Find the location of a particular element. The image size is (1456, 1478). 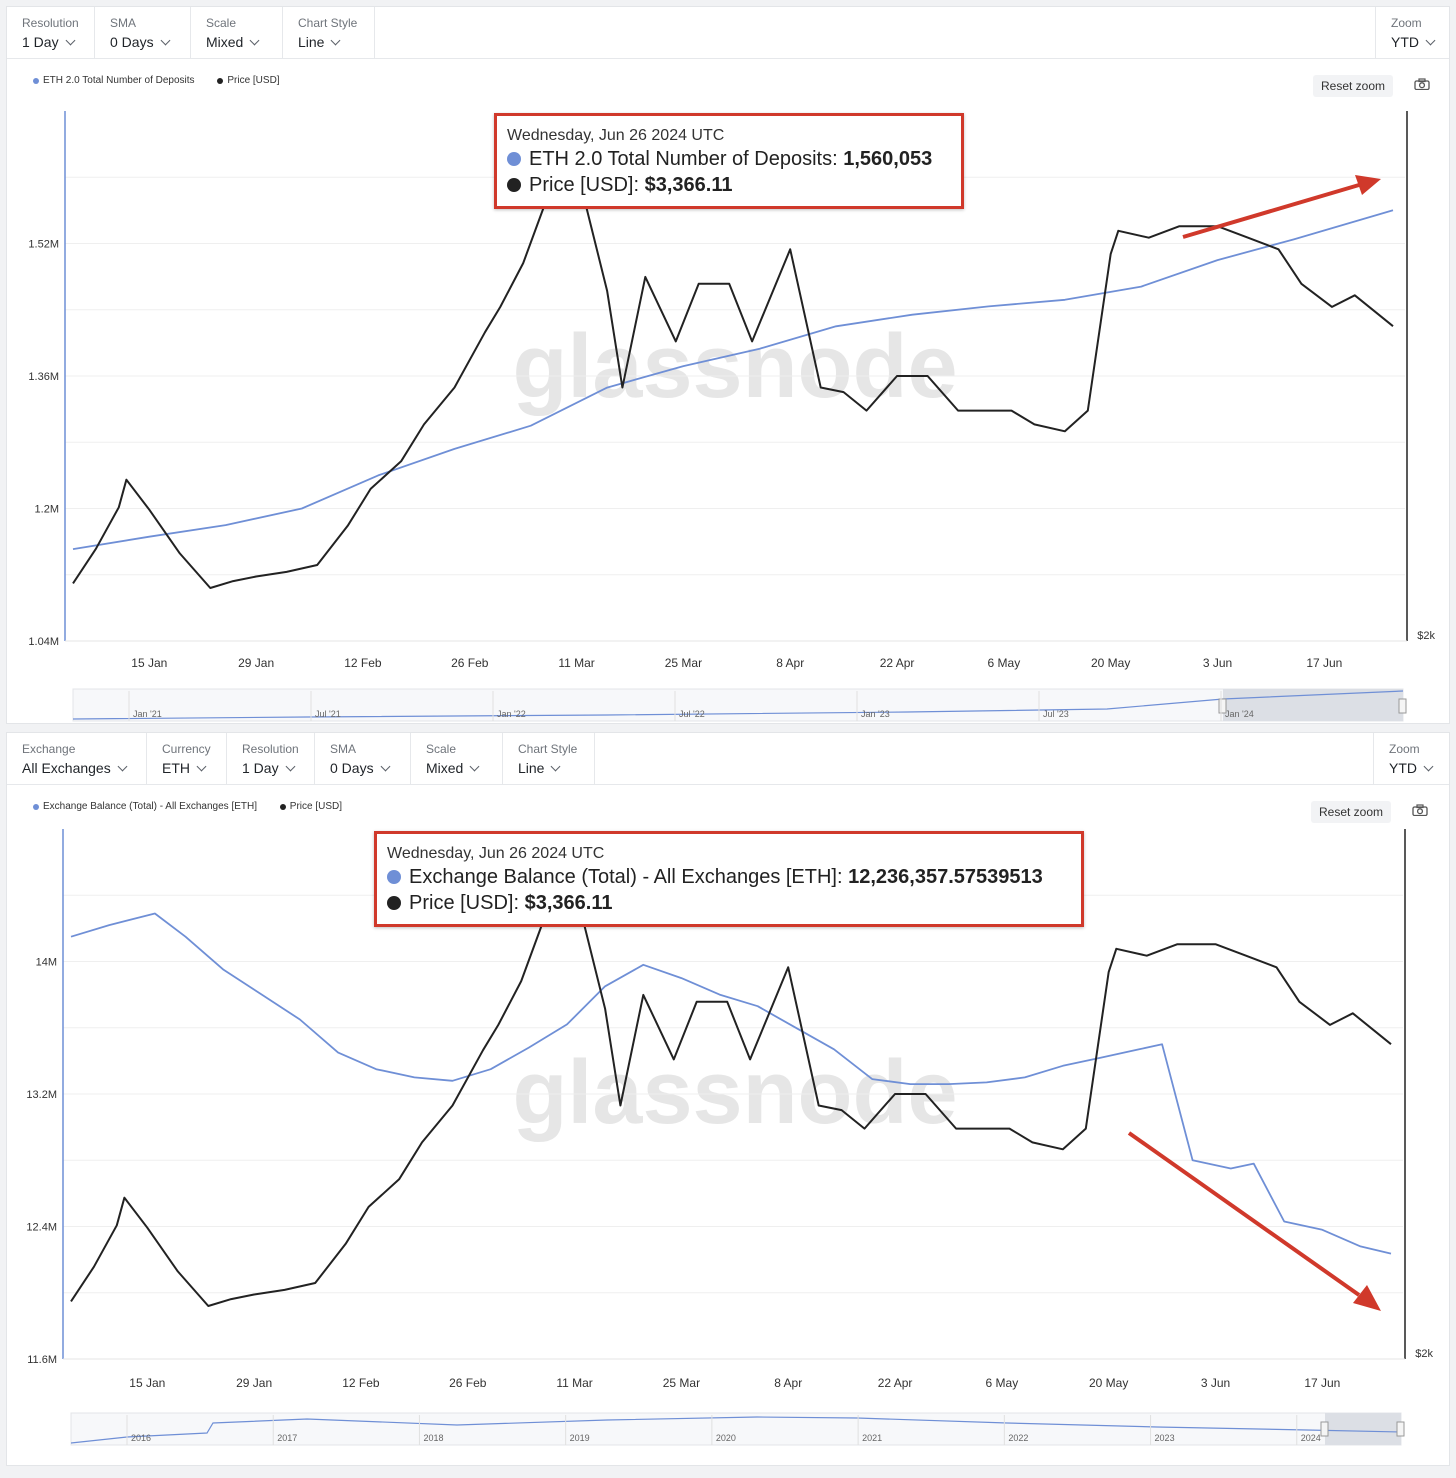

left-axis-ticks: 1.04M 1.2M 1.36M 1.52M is located at coordinates (43, 444).